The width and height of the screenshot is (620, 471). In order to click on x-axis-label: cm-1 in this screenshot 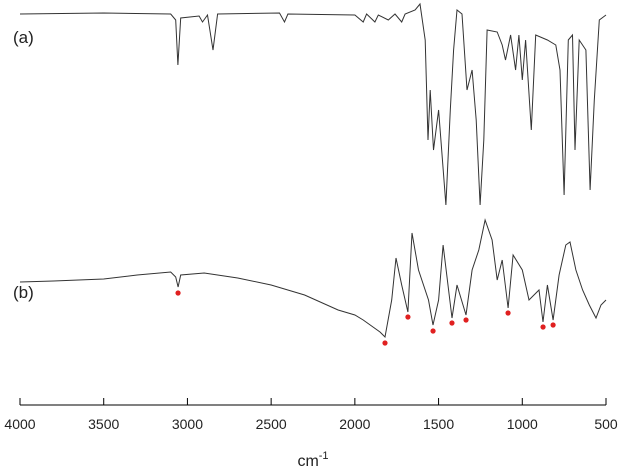, I will do `click(312, 460)`.